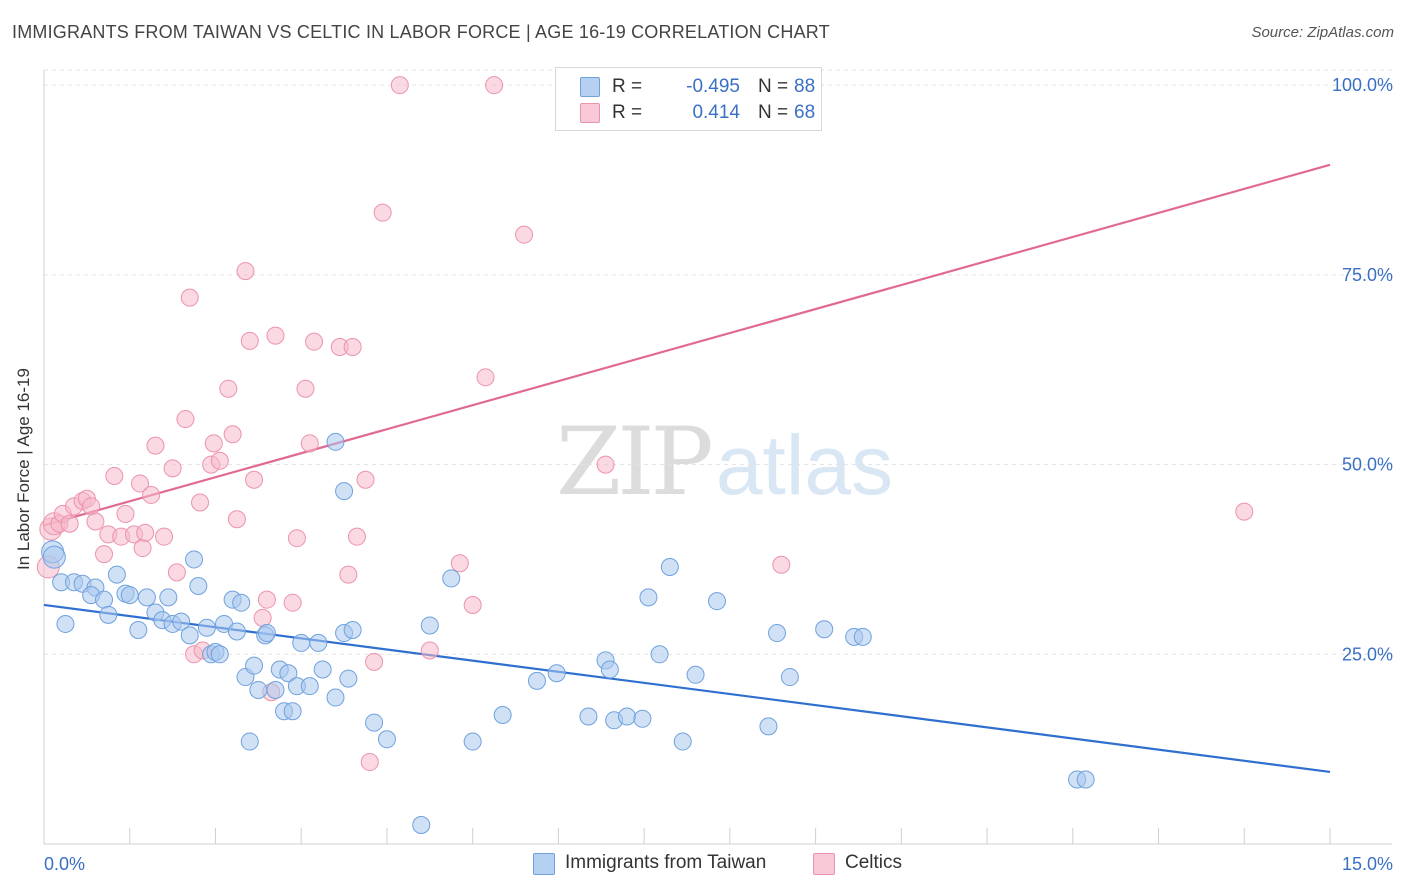  Describe the element at coordinates (1367, 654) in the screenshot. I see `y-tick-label: 25.0%` at that location.